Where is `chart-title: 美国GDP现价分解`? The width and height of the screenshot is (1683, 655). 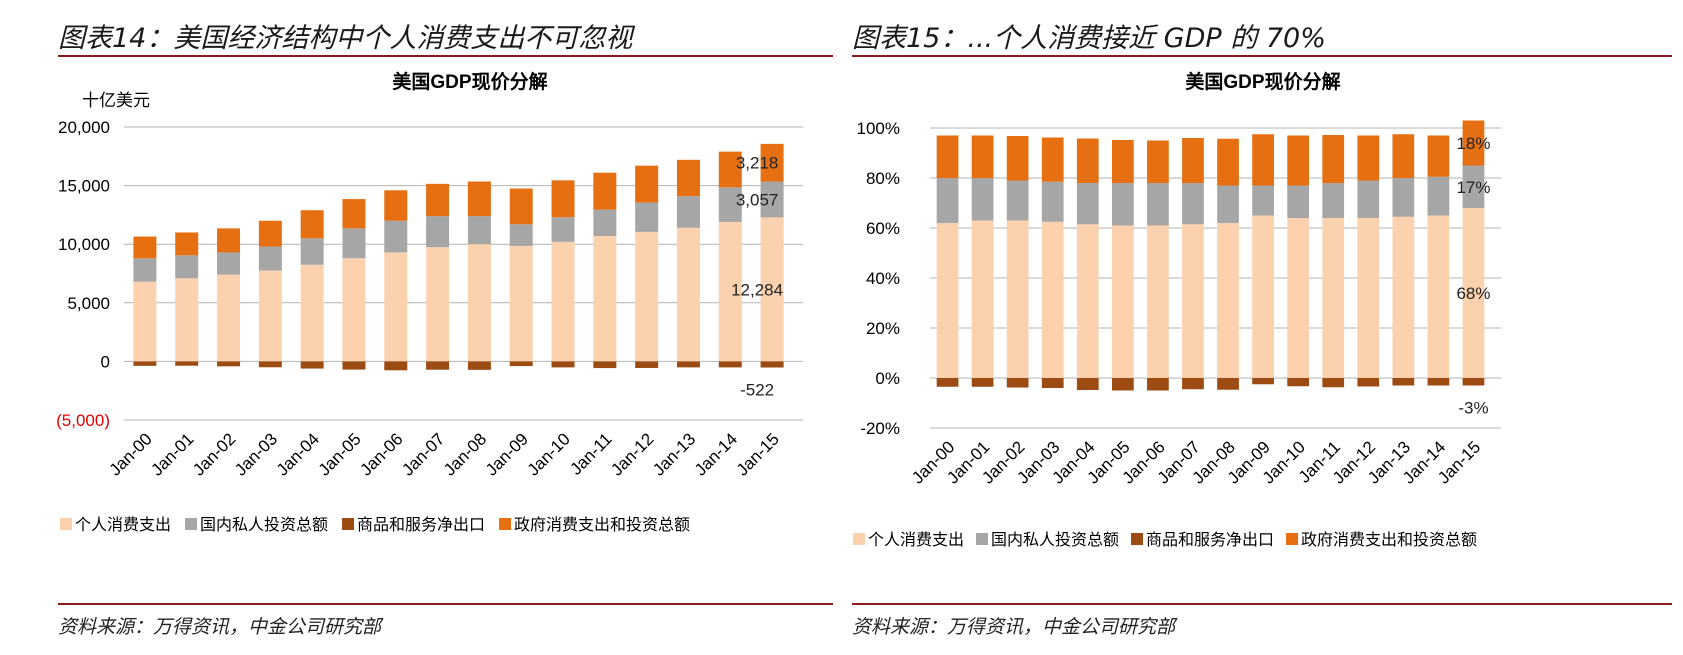 chart-title: 美国GDP现价分解 is located at coordinates (469, 81).